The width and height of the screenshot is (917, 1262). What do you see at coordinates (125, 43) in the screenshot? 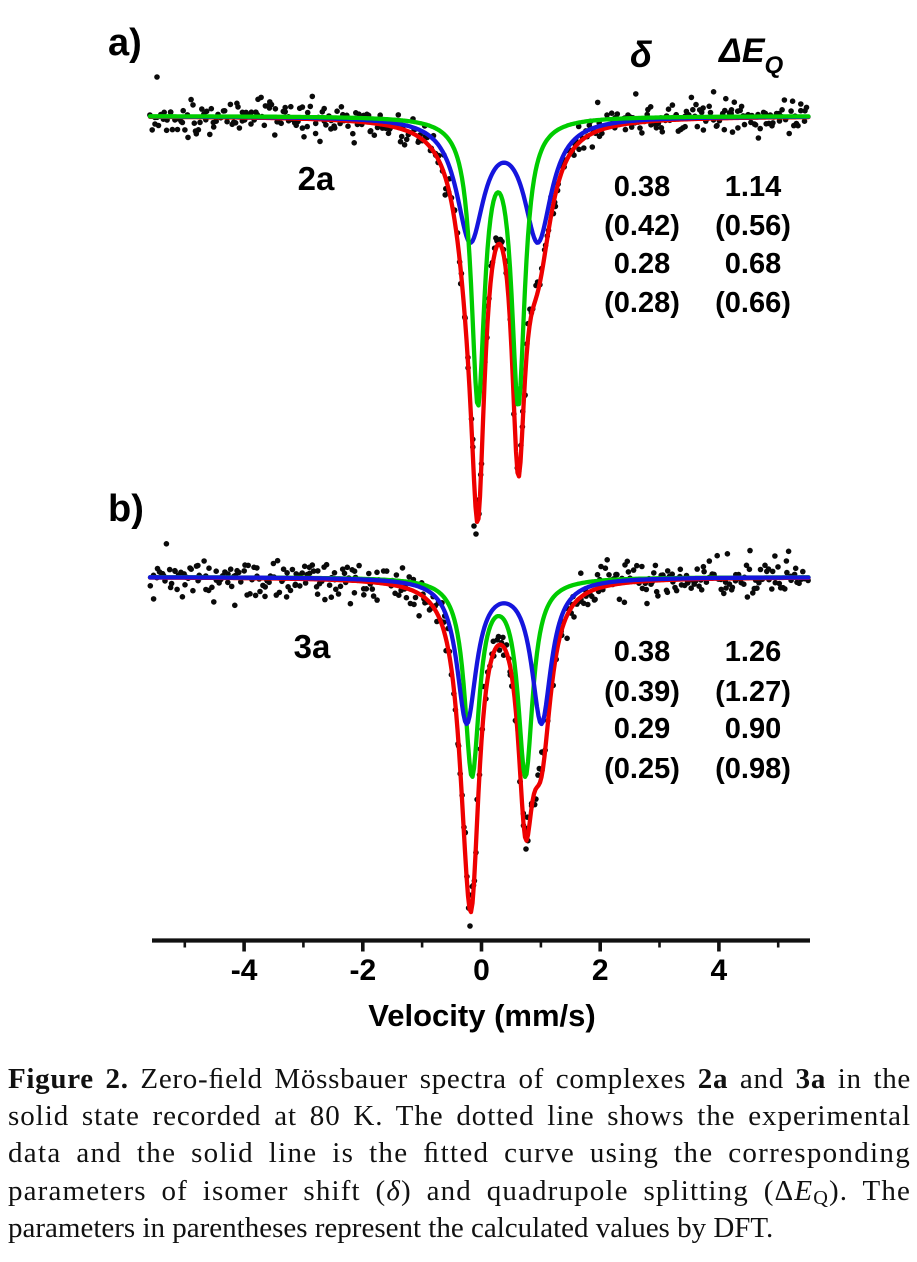
I see `svg-text: a)` at bounding box center [125, 43].